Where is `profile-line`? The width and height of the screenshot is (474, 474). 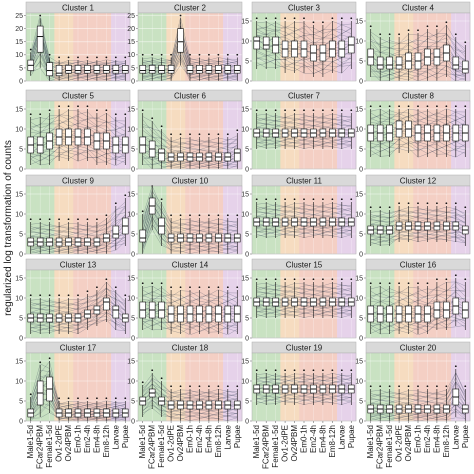
profile-line is located at coordinates (418, 151).